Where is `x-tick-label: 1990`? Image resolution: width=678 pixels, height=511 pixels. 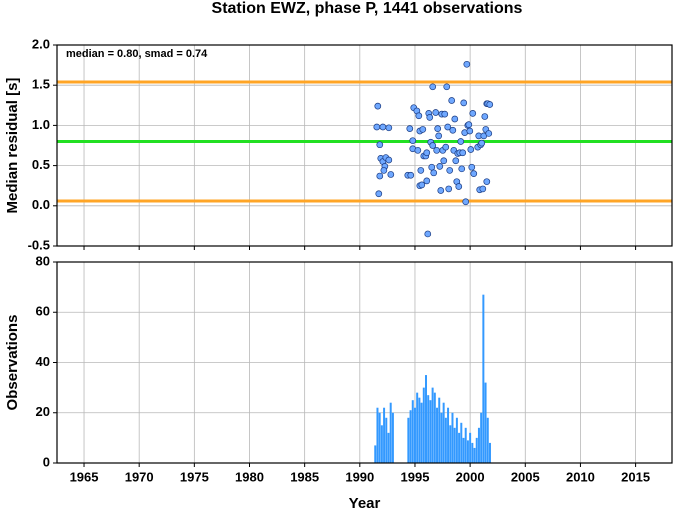
x-tick-label: 1990 is located at coordinates (359, 476).